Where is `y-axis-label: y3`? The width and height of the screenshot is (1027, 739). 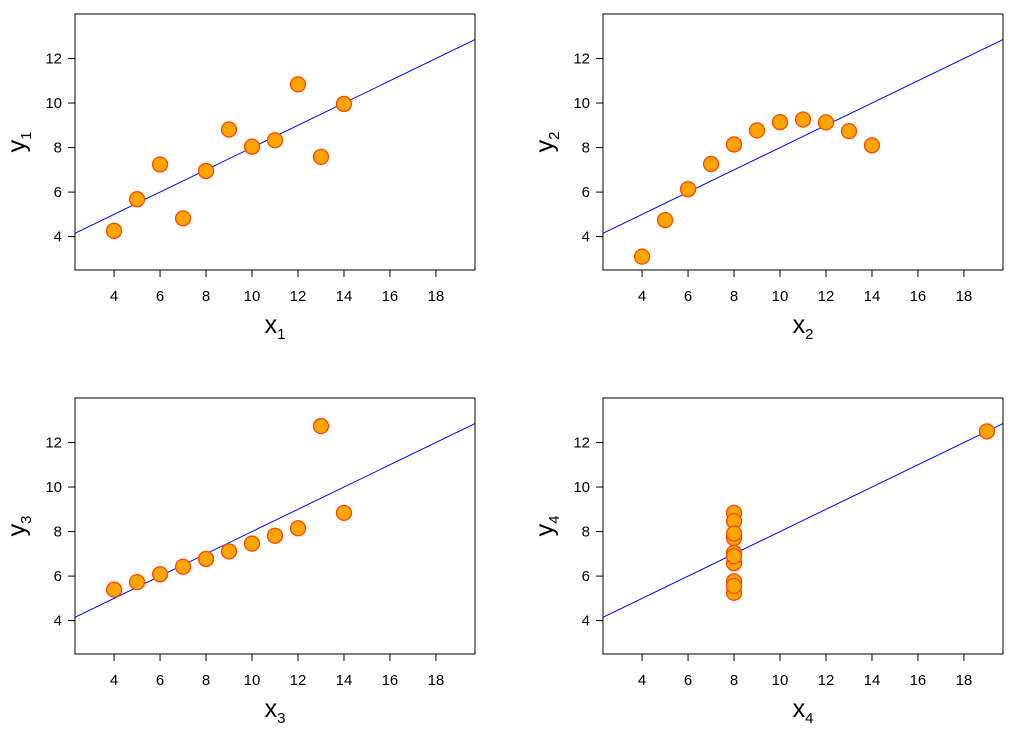 y-axis-label: y3 is located at coordinates (19, 526).